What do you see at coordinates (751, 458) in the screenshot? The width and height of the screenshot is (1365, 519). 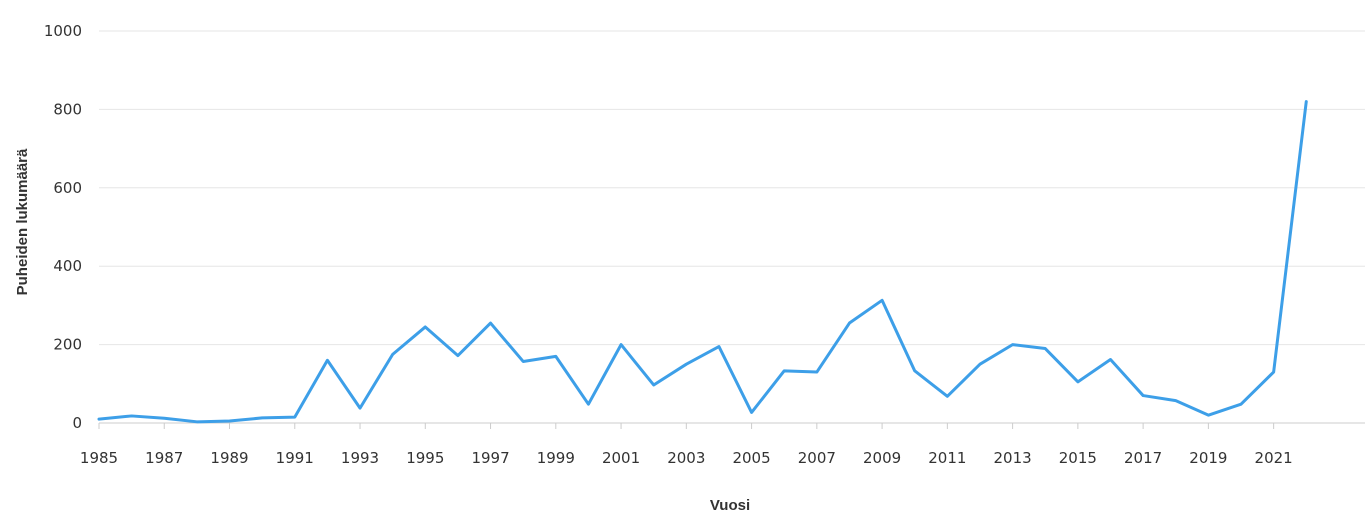 I see `x-tick-label: 2005` at bounding box center [751, 458].